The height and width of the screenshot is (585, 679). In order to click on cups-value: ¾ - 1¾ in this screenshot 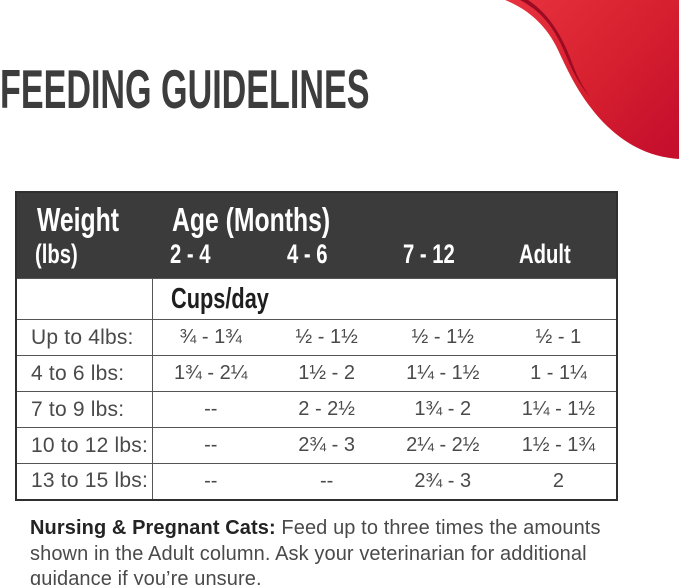, I will do `click(210, 337)`.